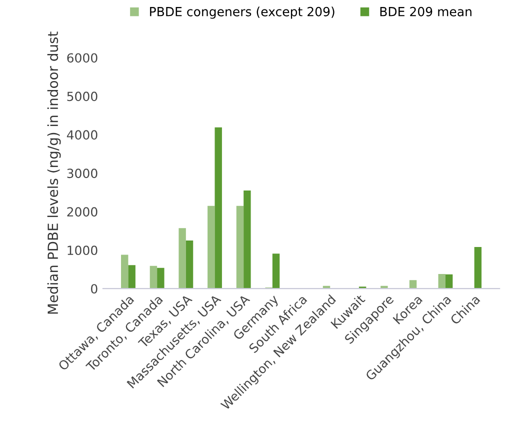  Describe the element at coordinates (242, 12) in the screenshot. I see `legend-label: PBDE congeners (except 209)` at that location.